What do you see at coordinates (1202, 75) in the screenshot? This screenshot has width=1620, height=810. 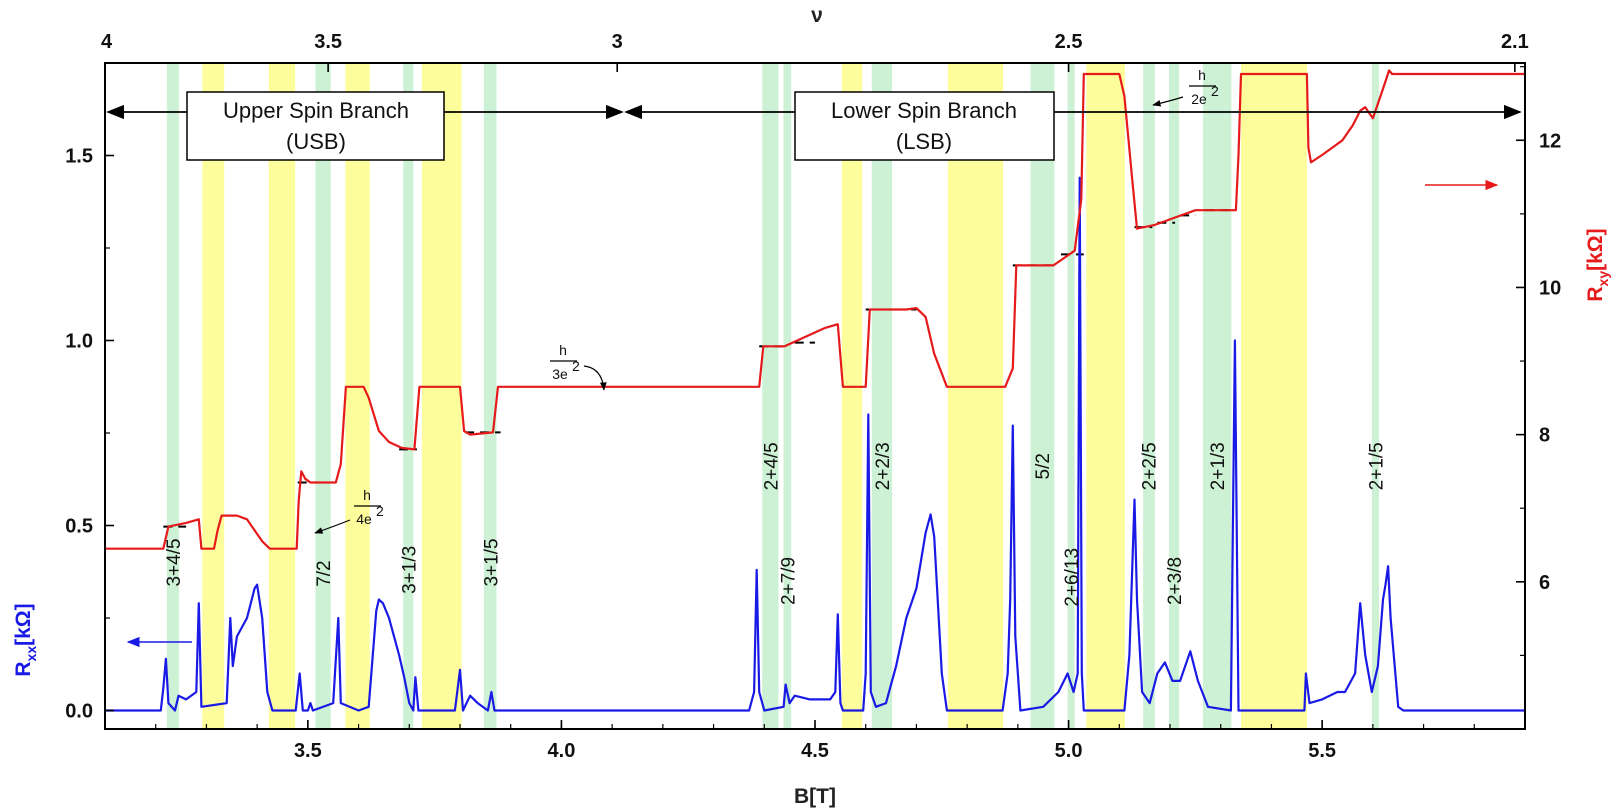 I see `annotation-h-2e2-num: h` at bounding box center [1202, 75].